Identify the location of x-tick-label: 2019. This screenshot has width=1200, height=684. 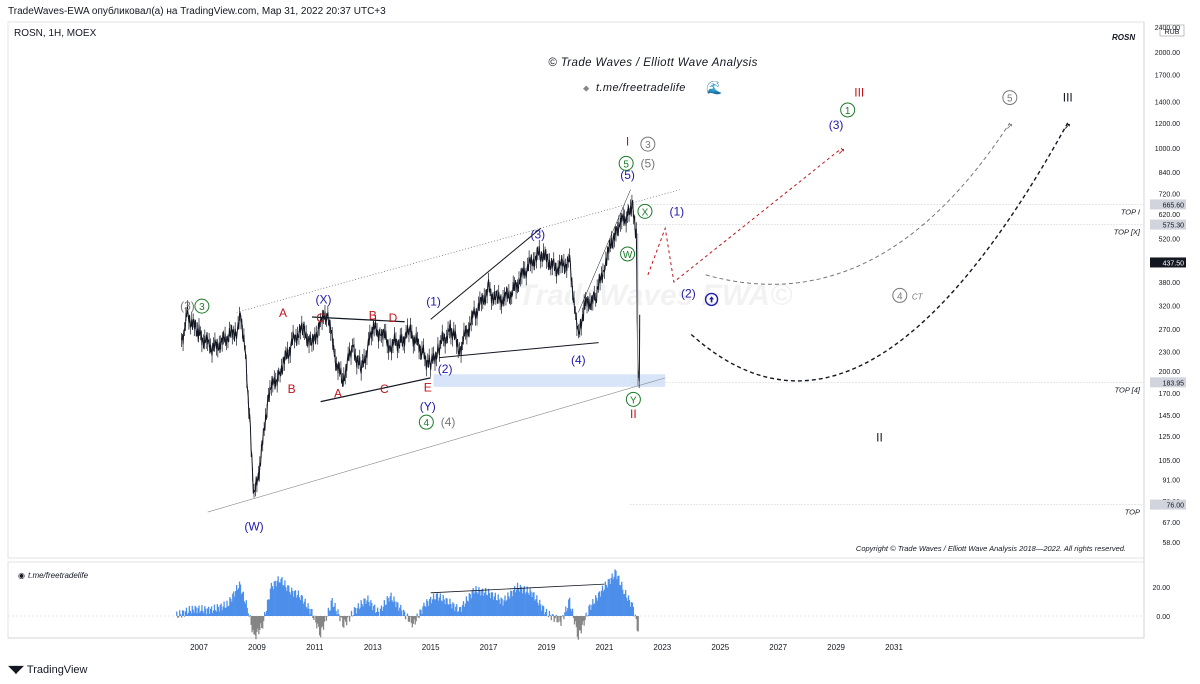
(547, 647).